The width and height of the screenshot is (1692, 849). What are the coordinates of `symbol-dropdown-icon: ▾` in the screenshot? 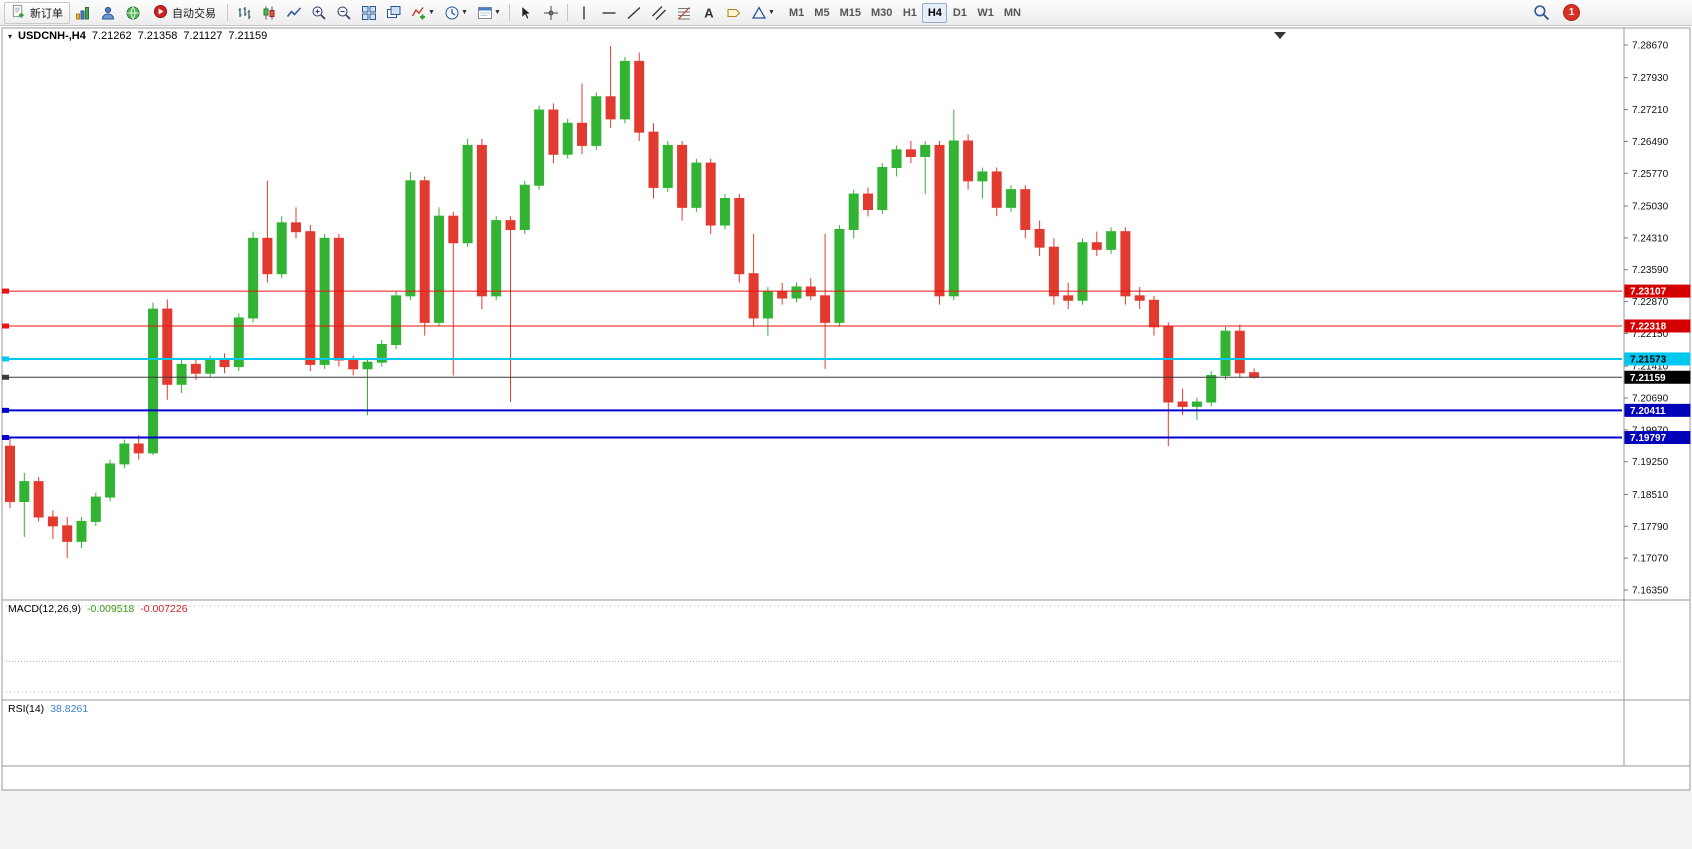 It's located at (10, 36).